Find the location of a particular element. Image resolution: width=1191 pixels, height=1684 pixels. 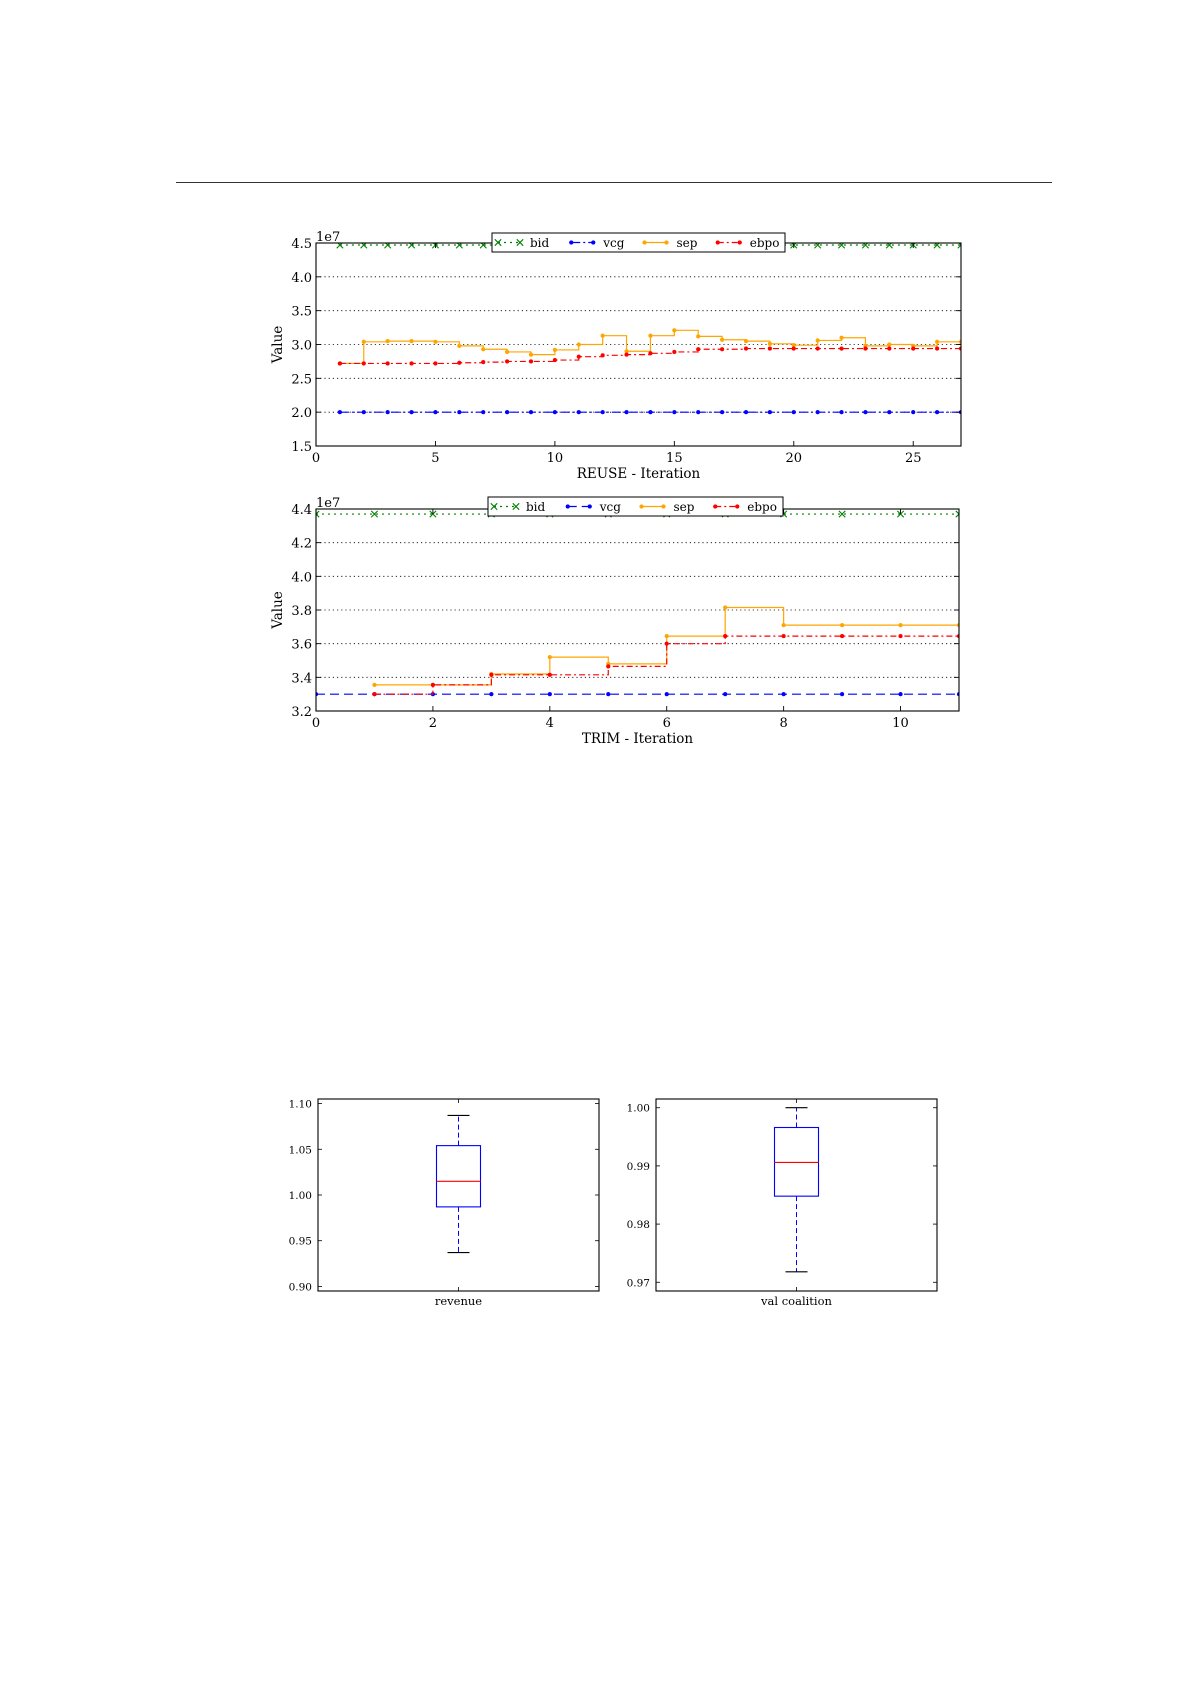

y-tick-label: 4.2 is located at coordinates (301, 544).